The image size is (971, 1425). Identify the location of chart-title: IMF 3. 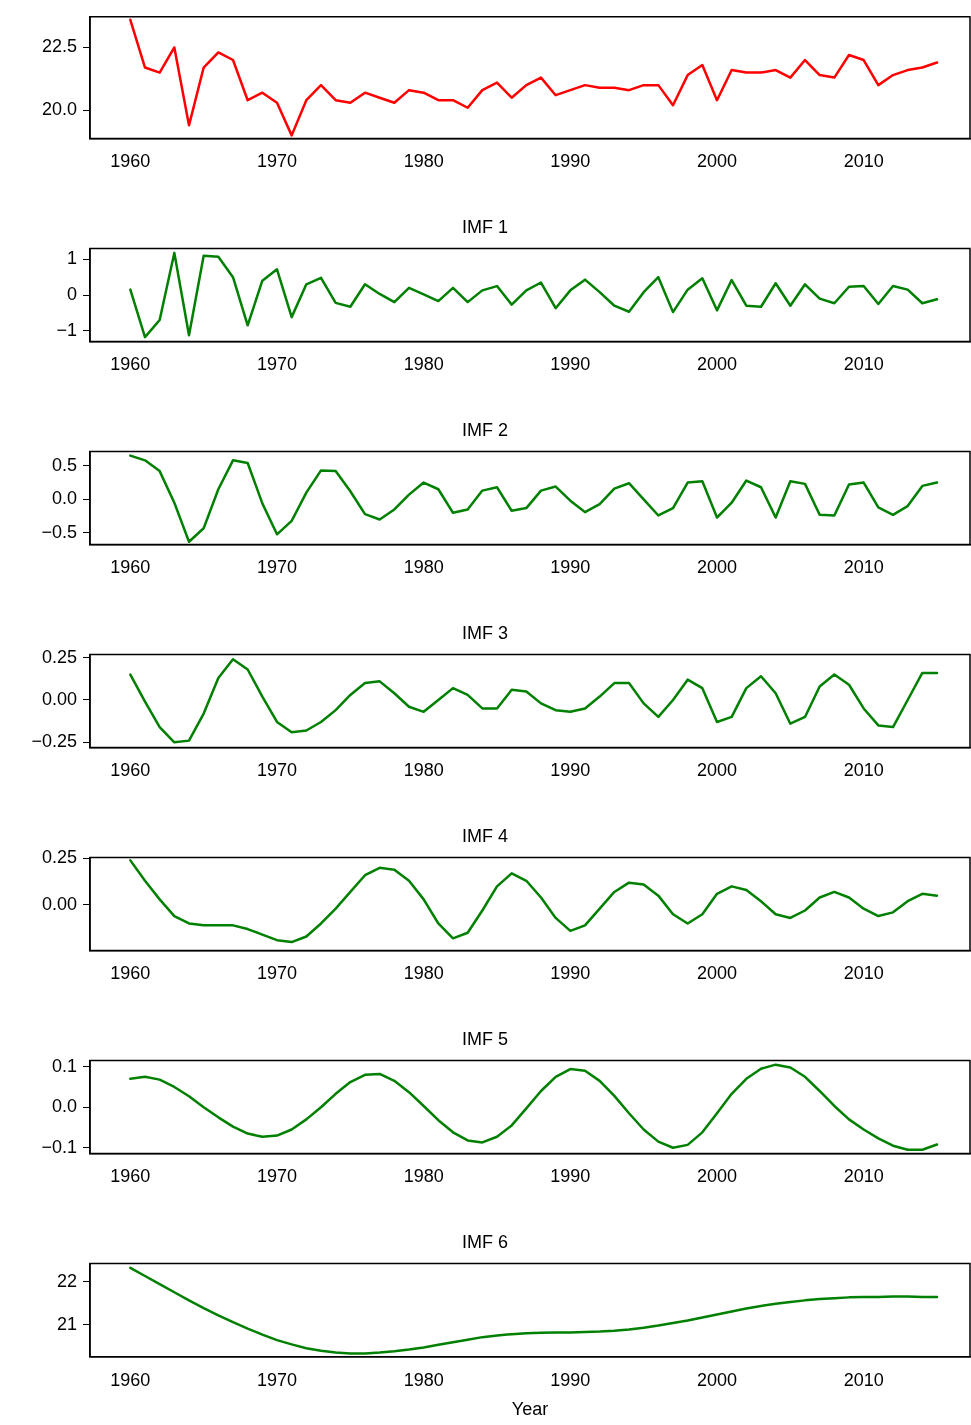
(485, 632).